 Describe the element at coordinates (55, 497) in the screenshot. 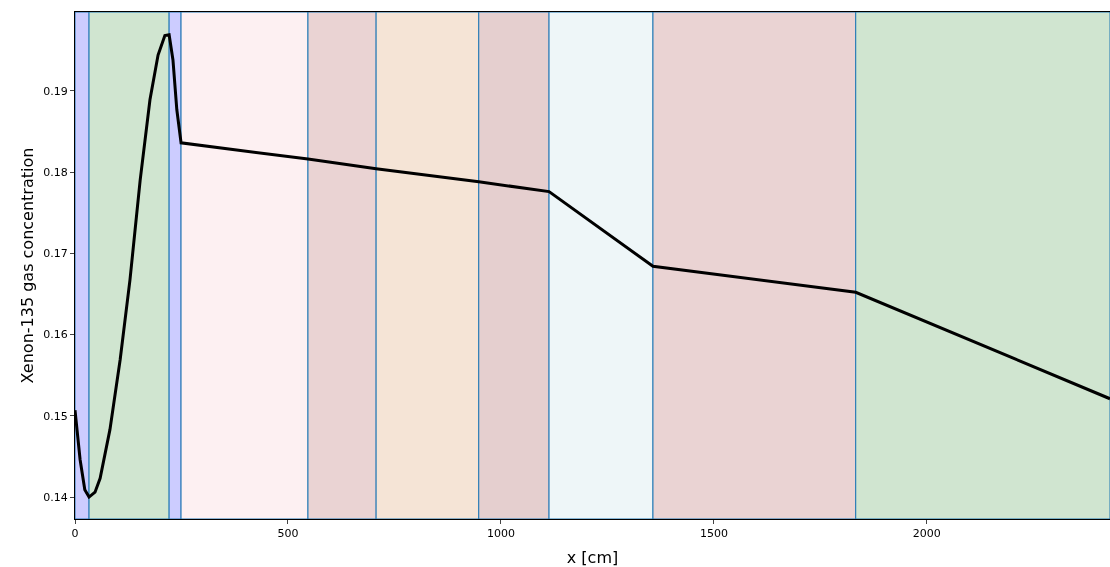

I see `y-tick-label: 0.14` at that location.